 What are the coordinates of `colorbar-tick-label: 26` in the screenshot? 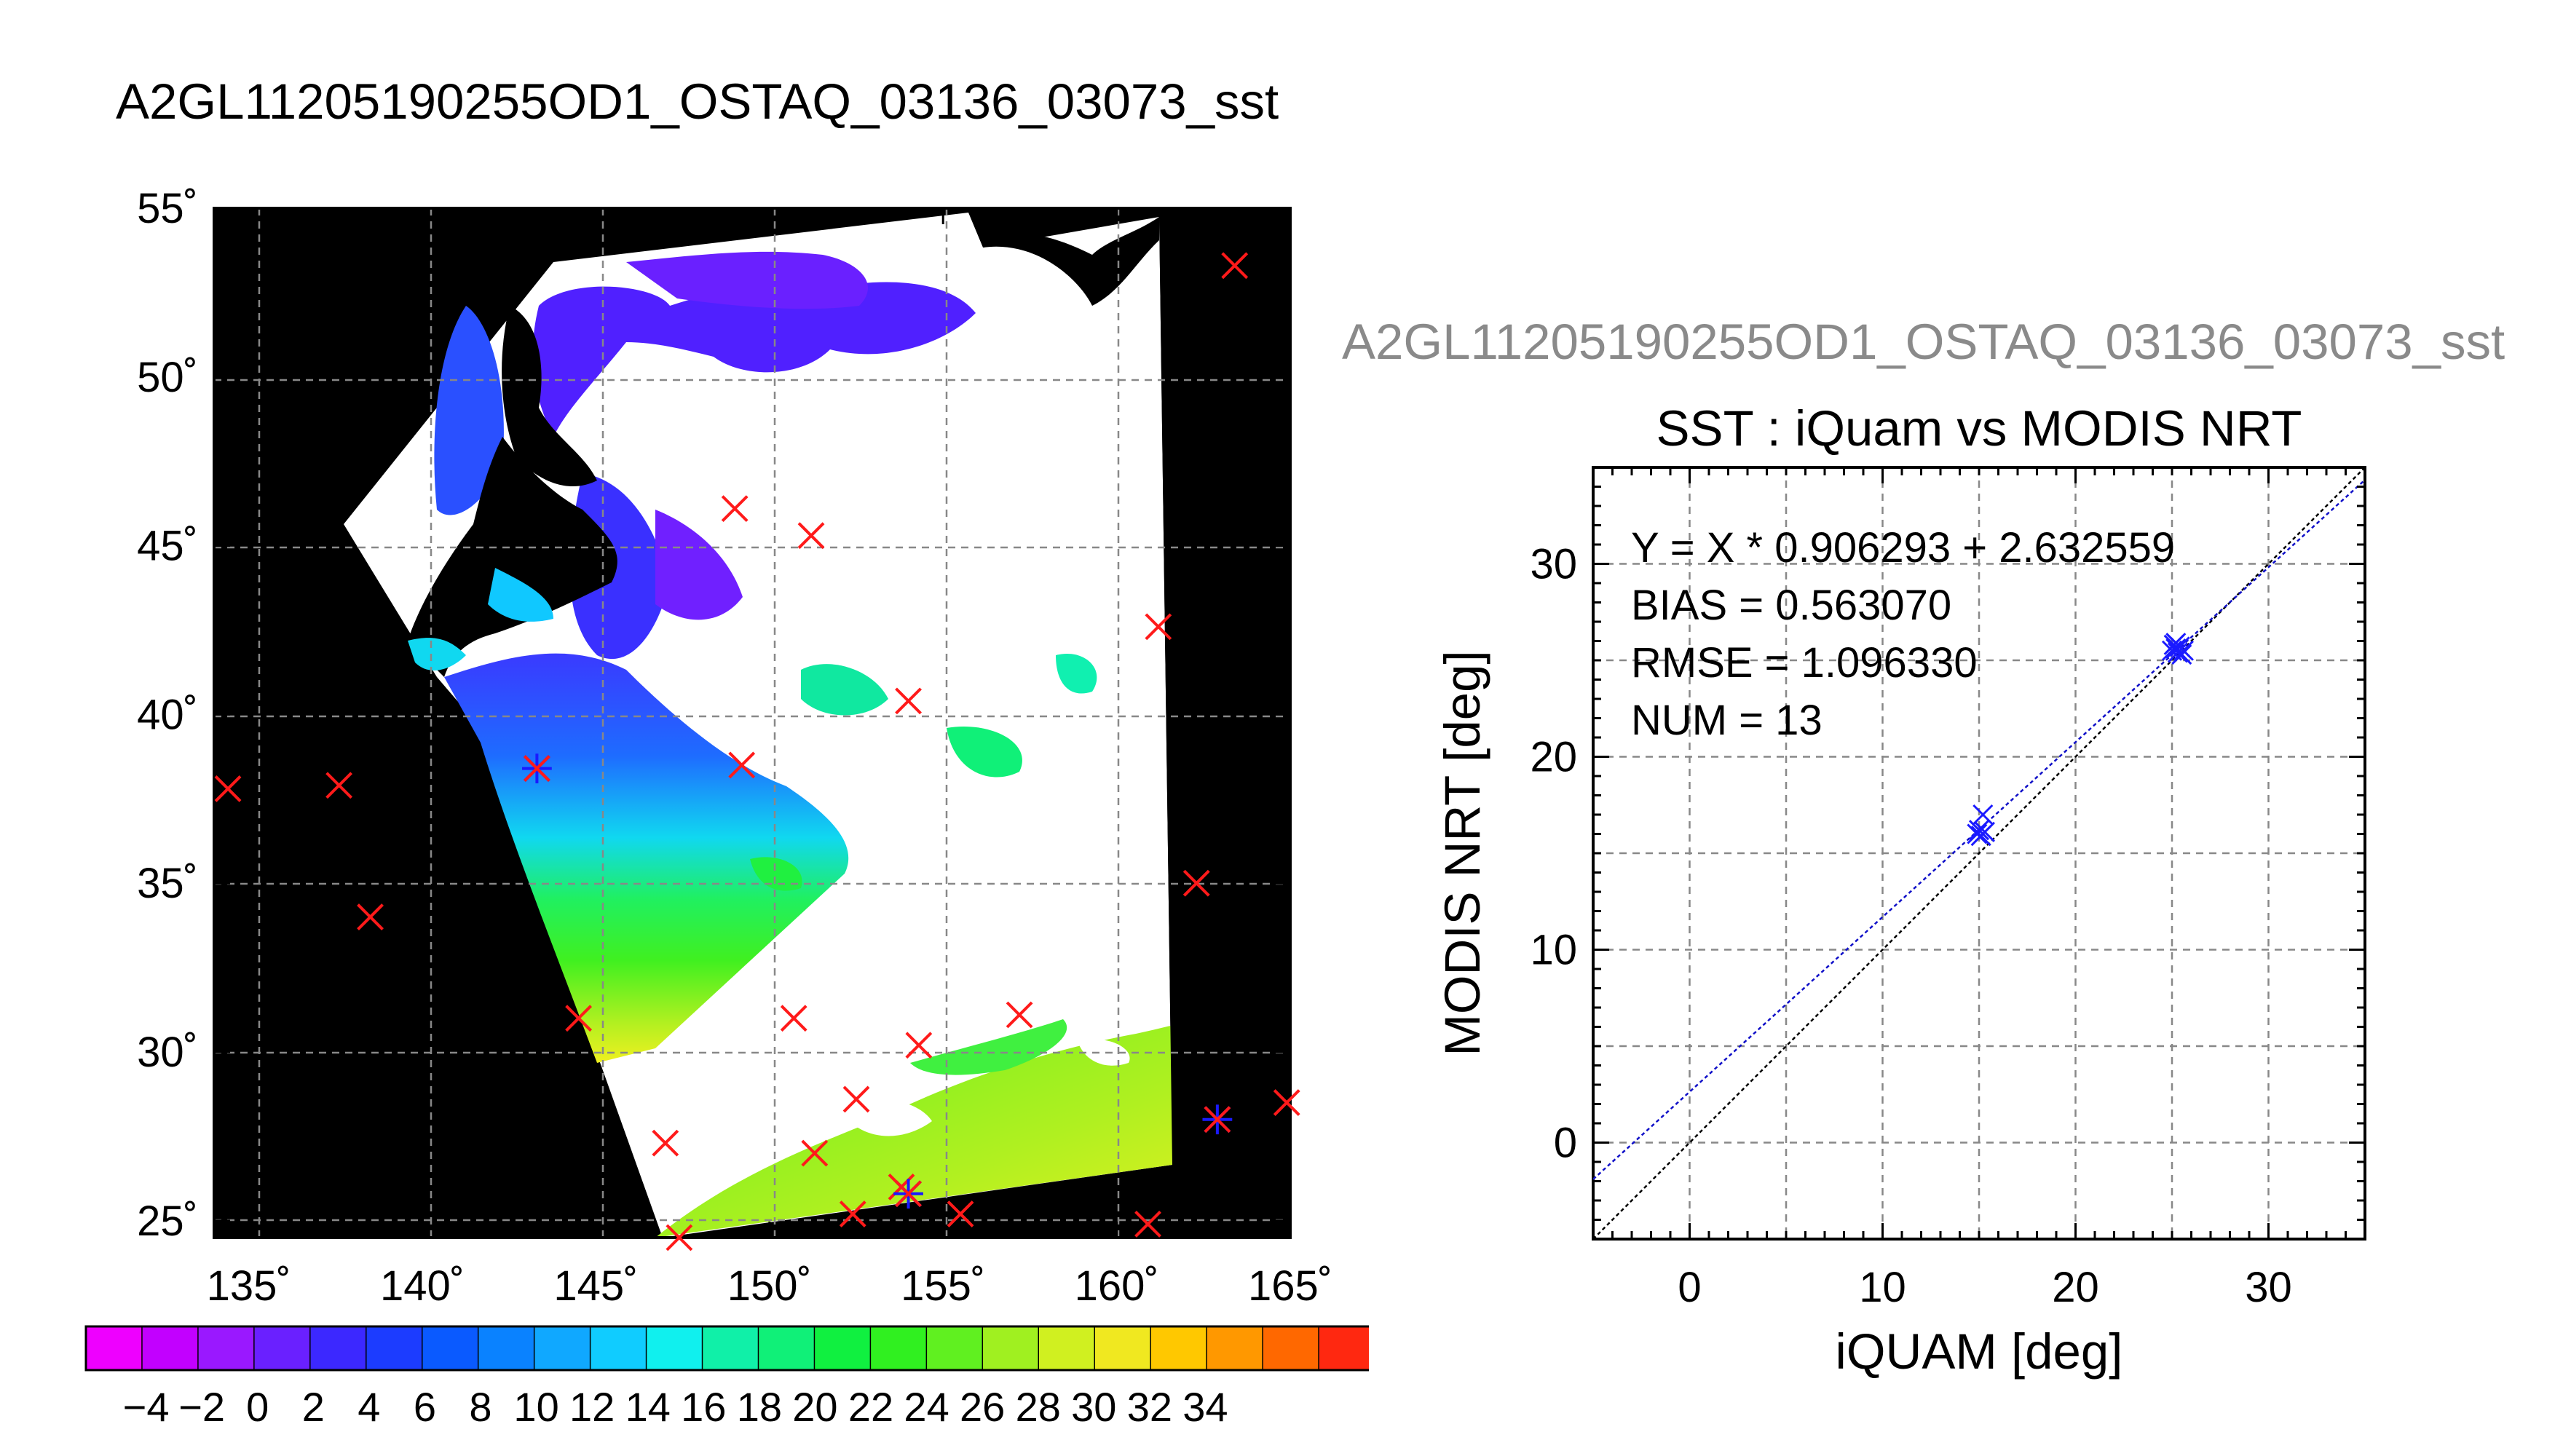 It's located at (982, 1407).